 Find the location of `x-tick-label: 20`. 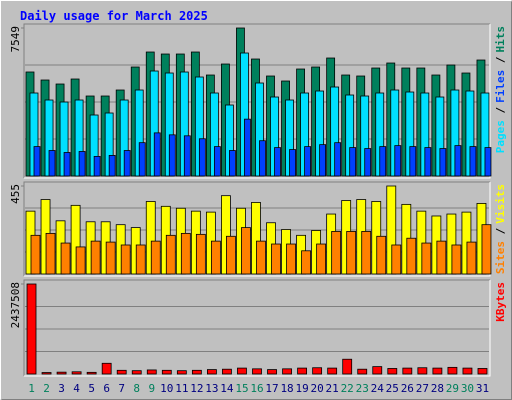

x-tick-label: 20 is located at coordinates (317, 388).